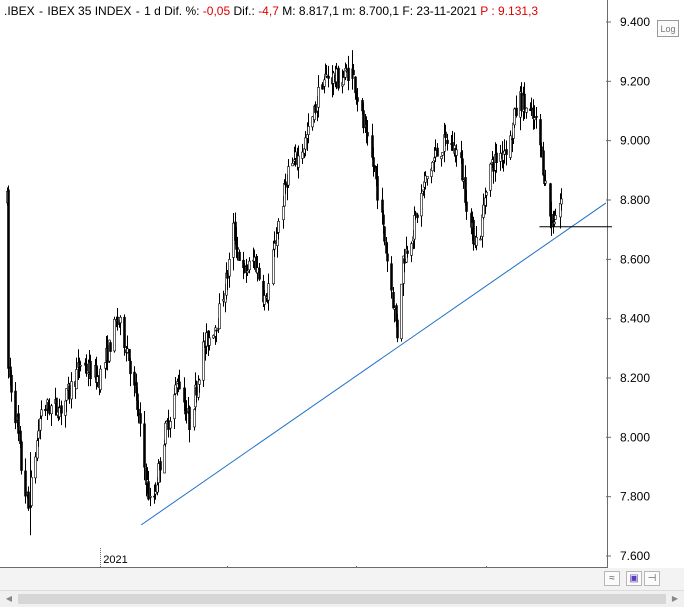  What do you see at coordinates (675, 598) in the screenshot?
I see `scroll-right-arrow-icon: ▶` at bounding box center [675, 598].